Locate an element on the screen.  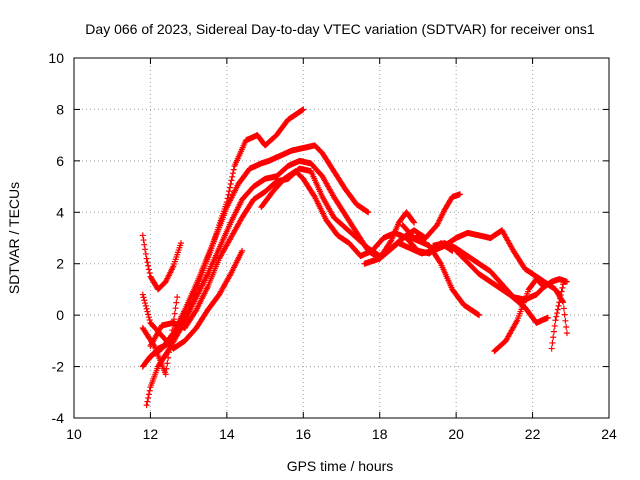
y-tick-label: -4 is located at coordinates (58, 418).